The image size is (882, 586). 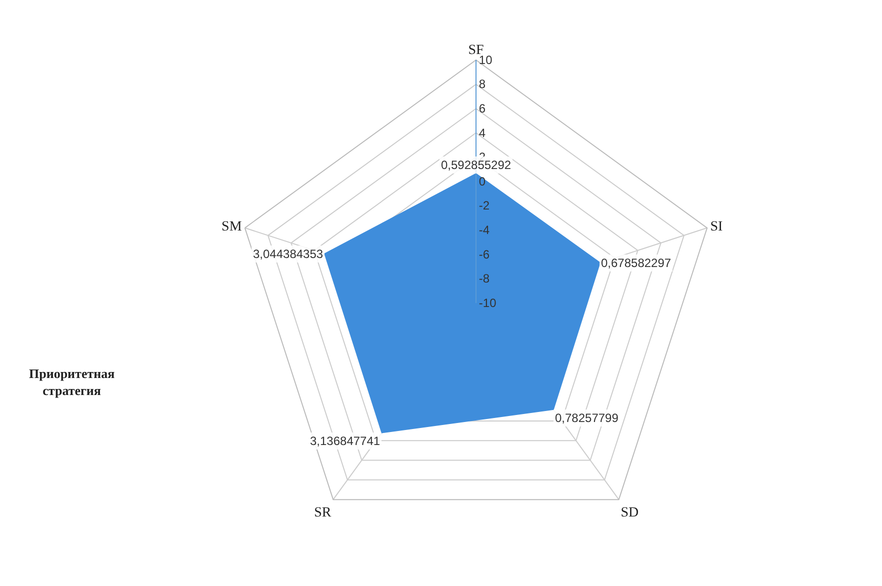 What do you see at coordinates (717, 227) in the screenshot?
I see `spoke-label: SI` at bounding box center [717, 227].